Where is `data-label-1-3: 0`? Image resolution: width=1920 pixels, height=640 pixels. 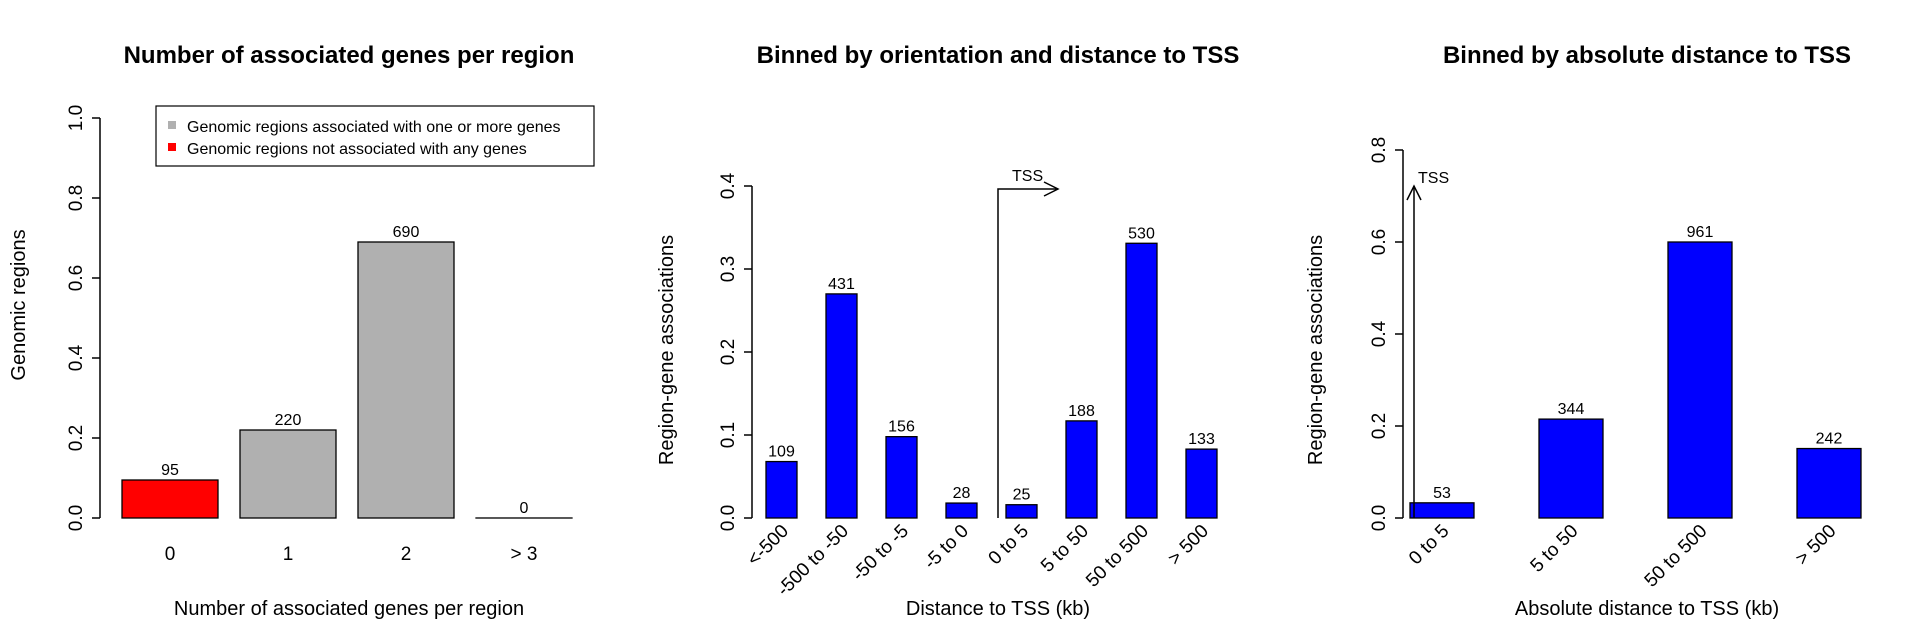 data-label-1-3: 0 is located at coordinates (524, 508).